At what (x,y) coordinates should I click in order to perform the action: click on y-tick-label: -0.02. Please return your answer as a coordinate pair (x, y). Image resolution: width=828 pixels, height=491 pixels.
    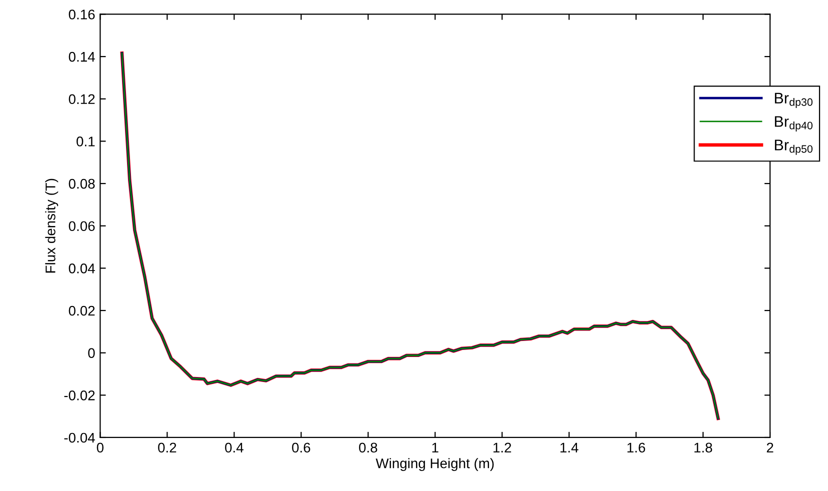
    Looking at the image, I should click on (79, 395).